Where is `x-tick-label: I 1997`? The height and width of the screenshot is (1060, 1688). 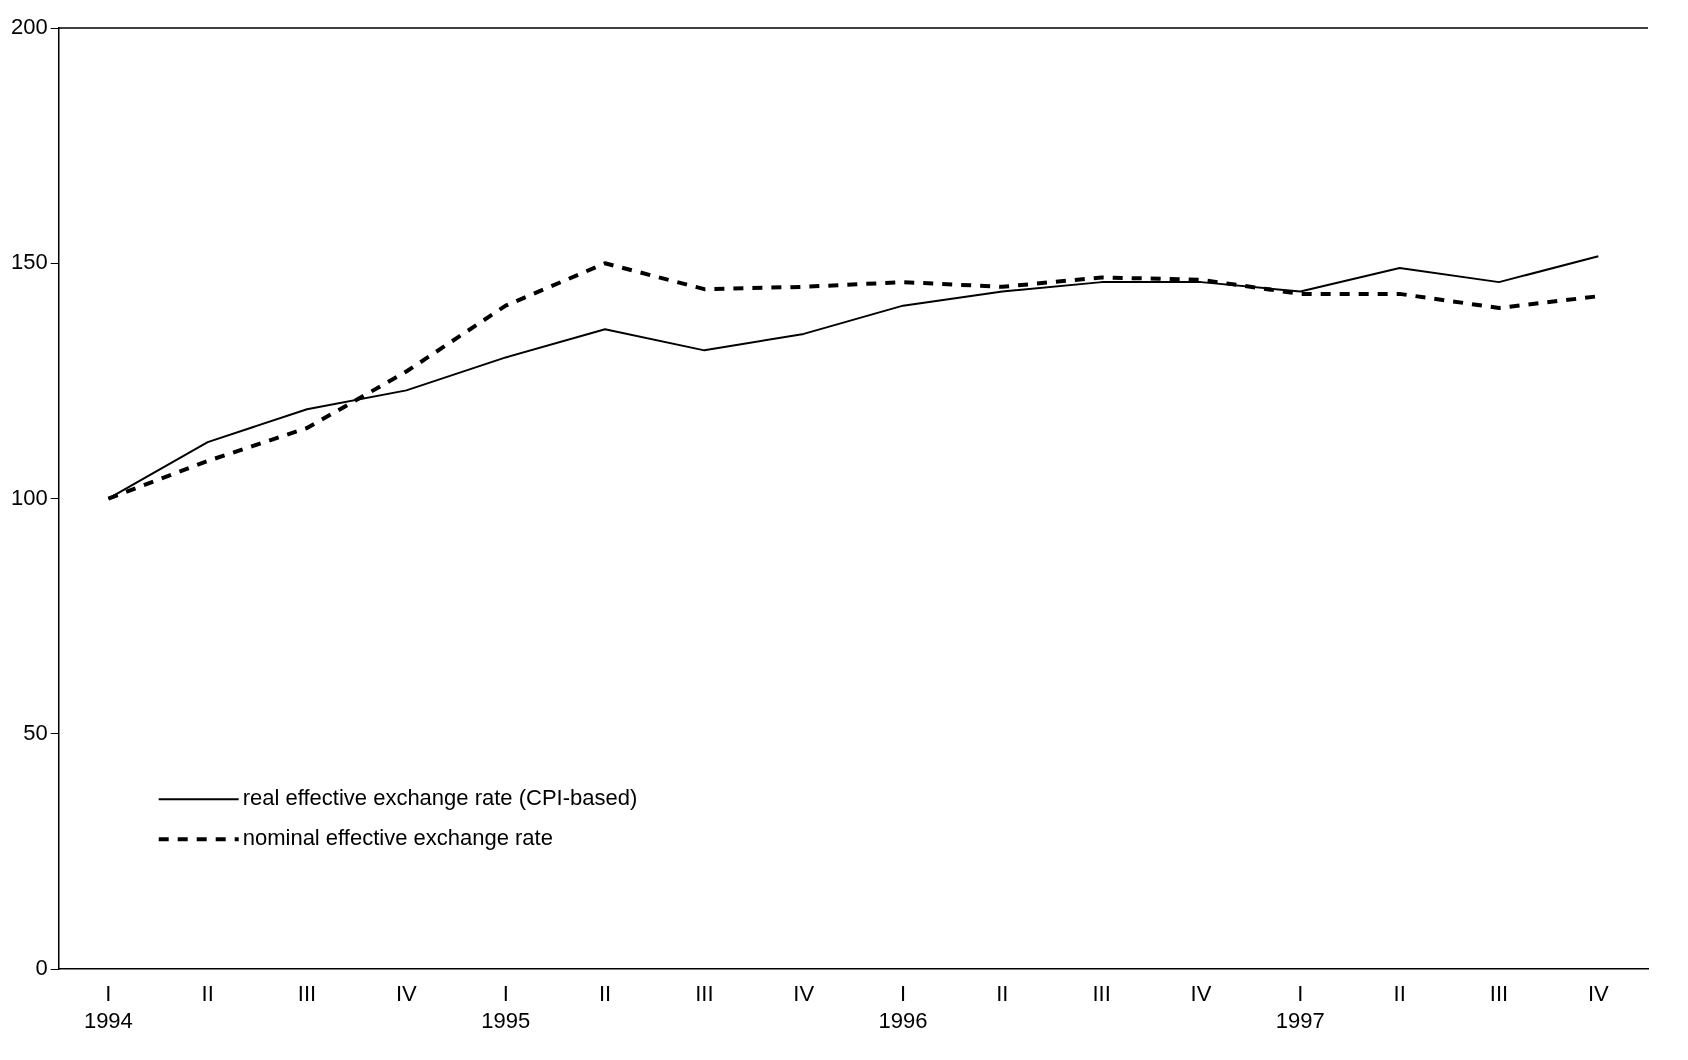
x-tick-label: I 1997 is located at coordinates (1300, 1007).